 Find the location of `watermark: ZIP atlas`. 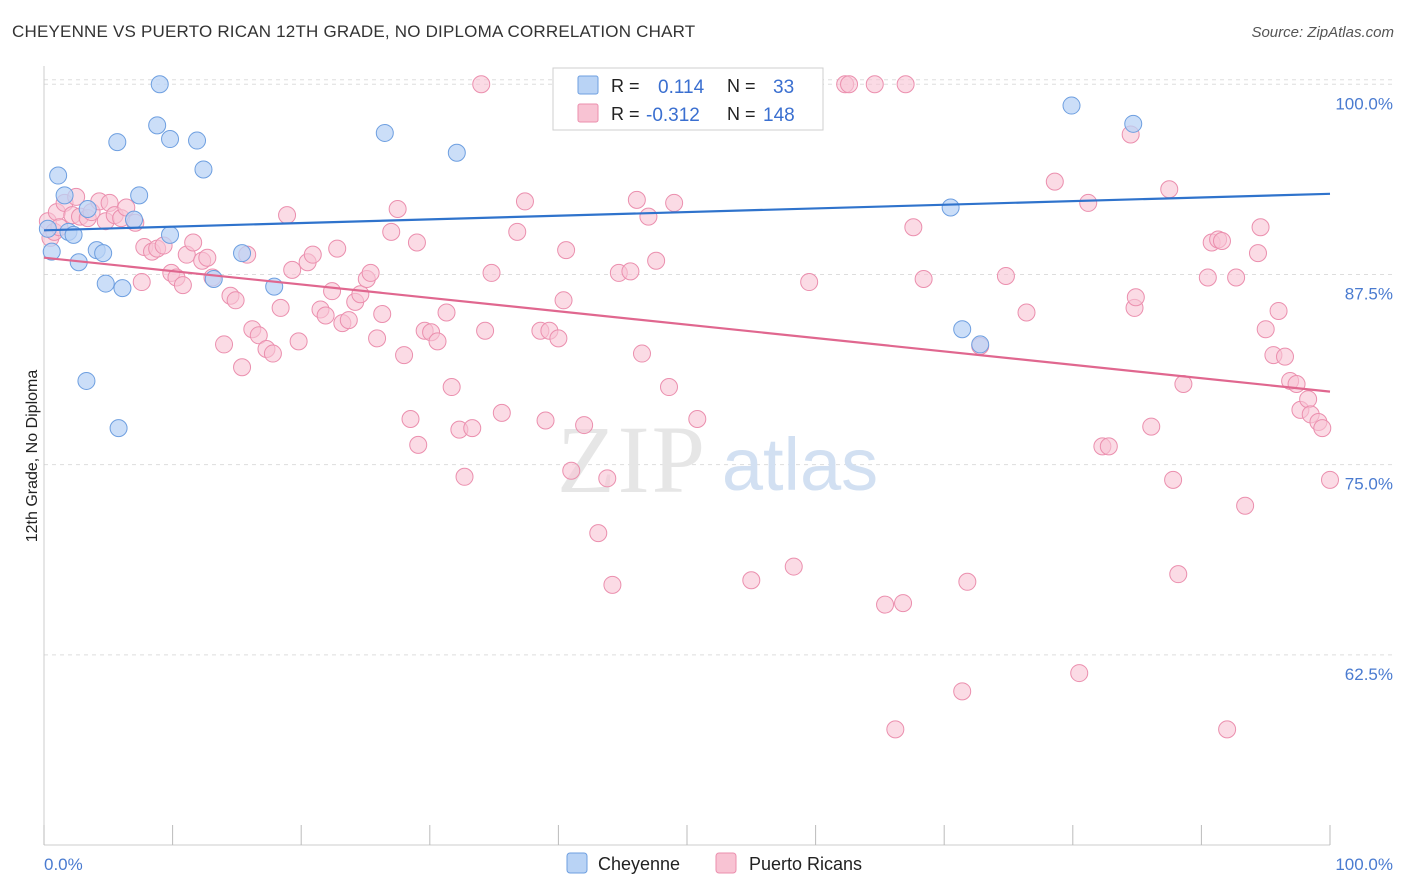

watermark: ZIP atlas is located at coordinates (717, 459).